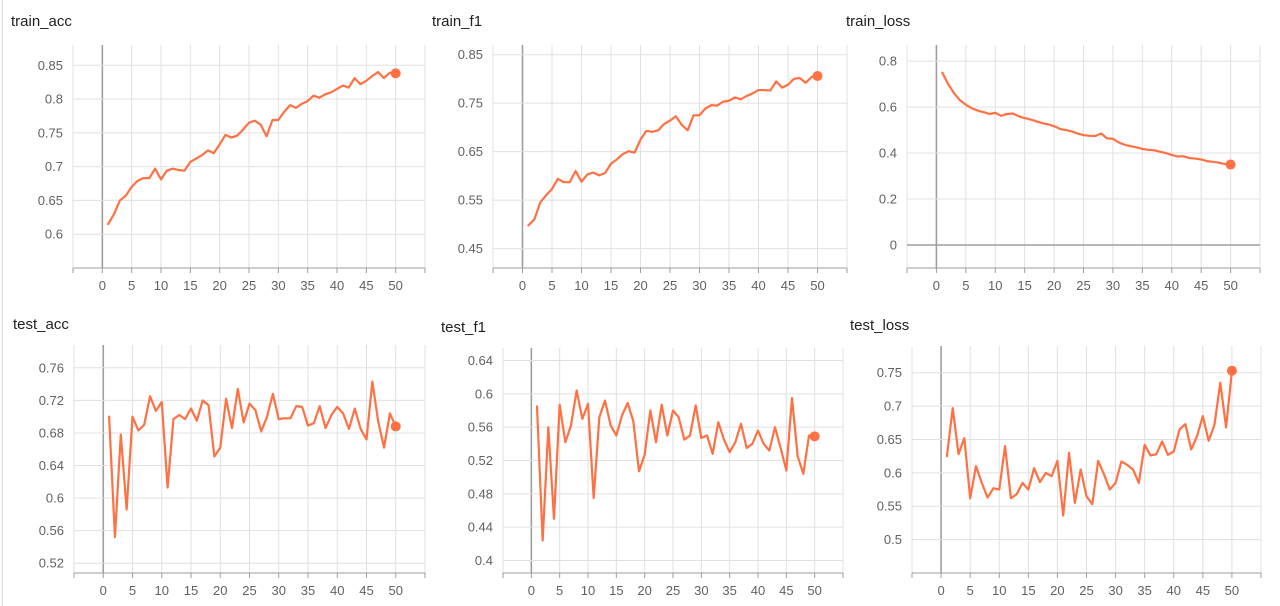  Describe the element at coordinates (480, 493) in the screenshot. I see `y-tick-label: 0.48` at that location.